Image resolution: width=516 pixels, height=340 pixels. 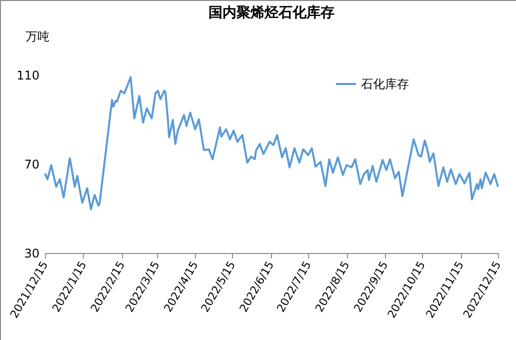 What do you see at coordinates (38, 37) in the screenshot?
I see `y-axis-title: 万吨` at bounding box center [38, 37].